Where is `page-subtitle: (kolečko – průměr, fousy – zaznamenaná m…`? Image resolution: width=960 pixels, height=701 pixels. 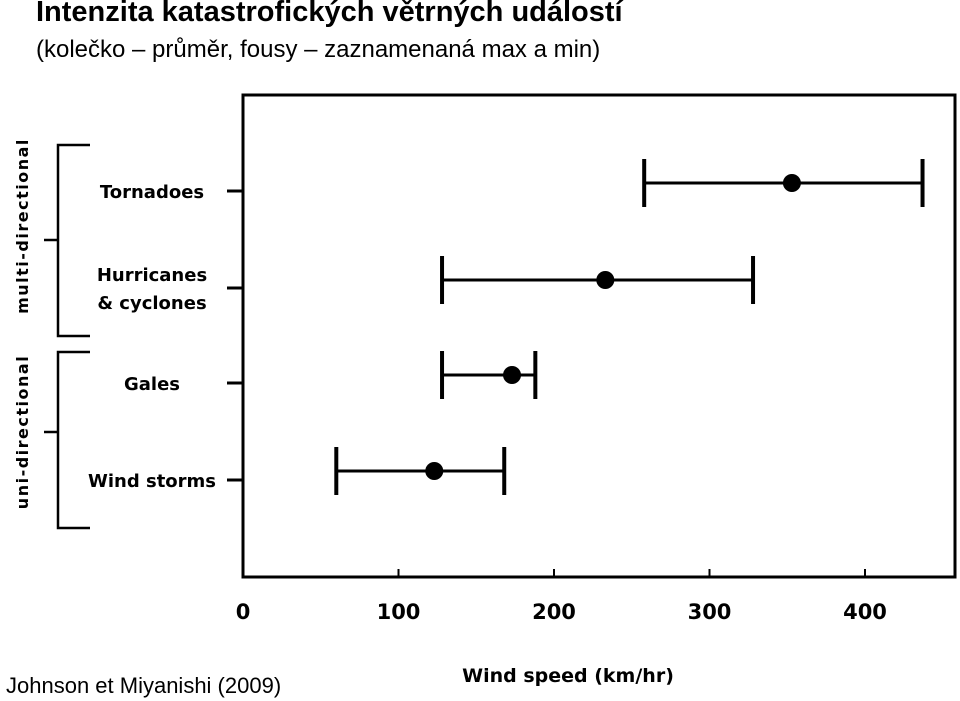 page-subtitle: (kolečko – průměr, fousy – zaznamenaná m… is located at coordinates (318, 49).